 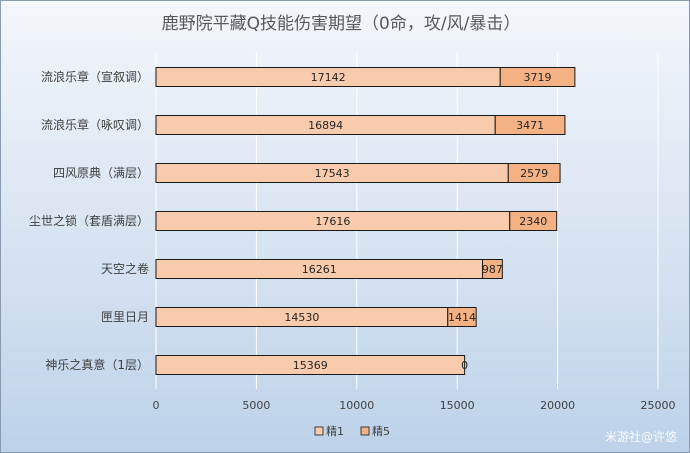 I want to click on category-label-4: 天空之卷, so click(x=125, y=268).